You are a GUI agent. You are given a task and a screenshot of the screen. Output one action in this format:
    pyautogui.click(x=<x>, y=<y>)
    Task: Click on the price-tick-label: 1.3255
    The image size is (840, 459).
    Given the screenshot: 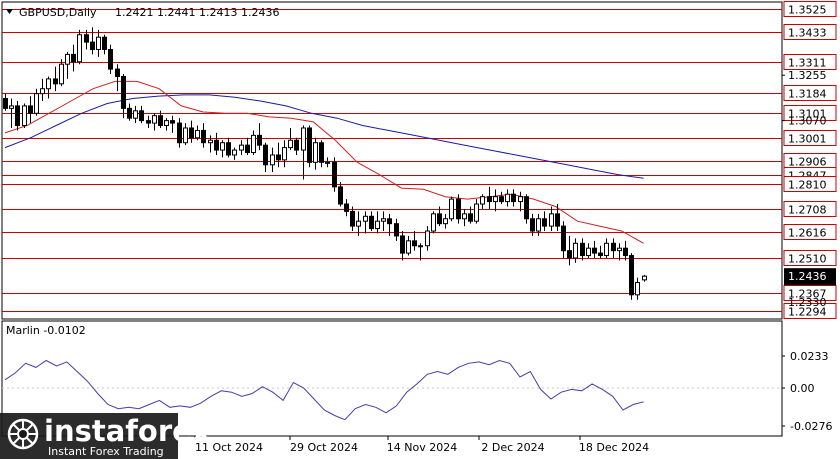 What is the action you would take?
    pyautogui.click(x=807, y=75)
    